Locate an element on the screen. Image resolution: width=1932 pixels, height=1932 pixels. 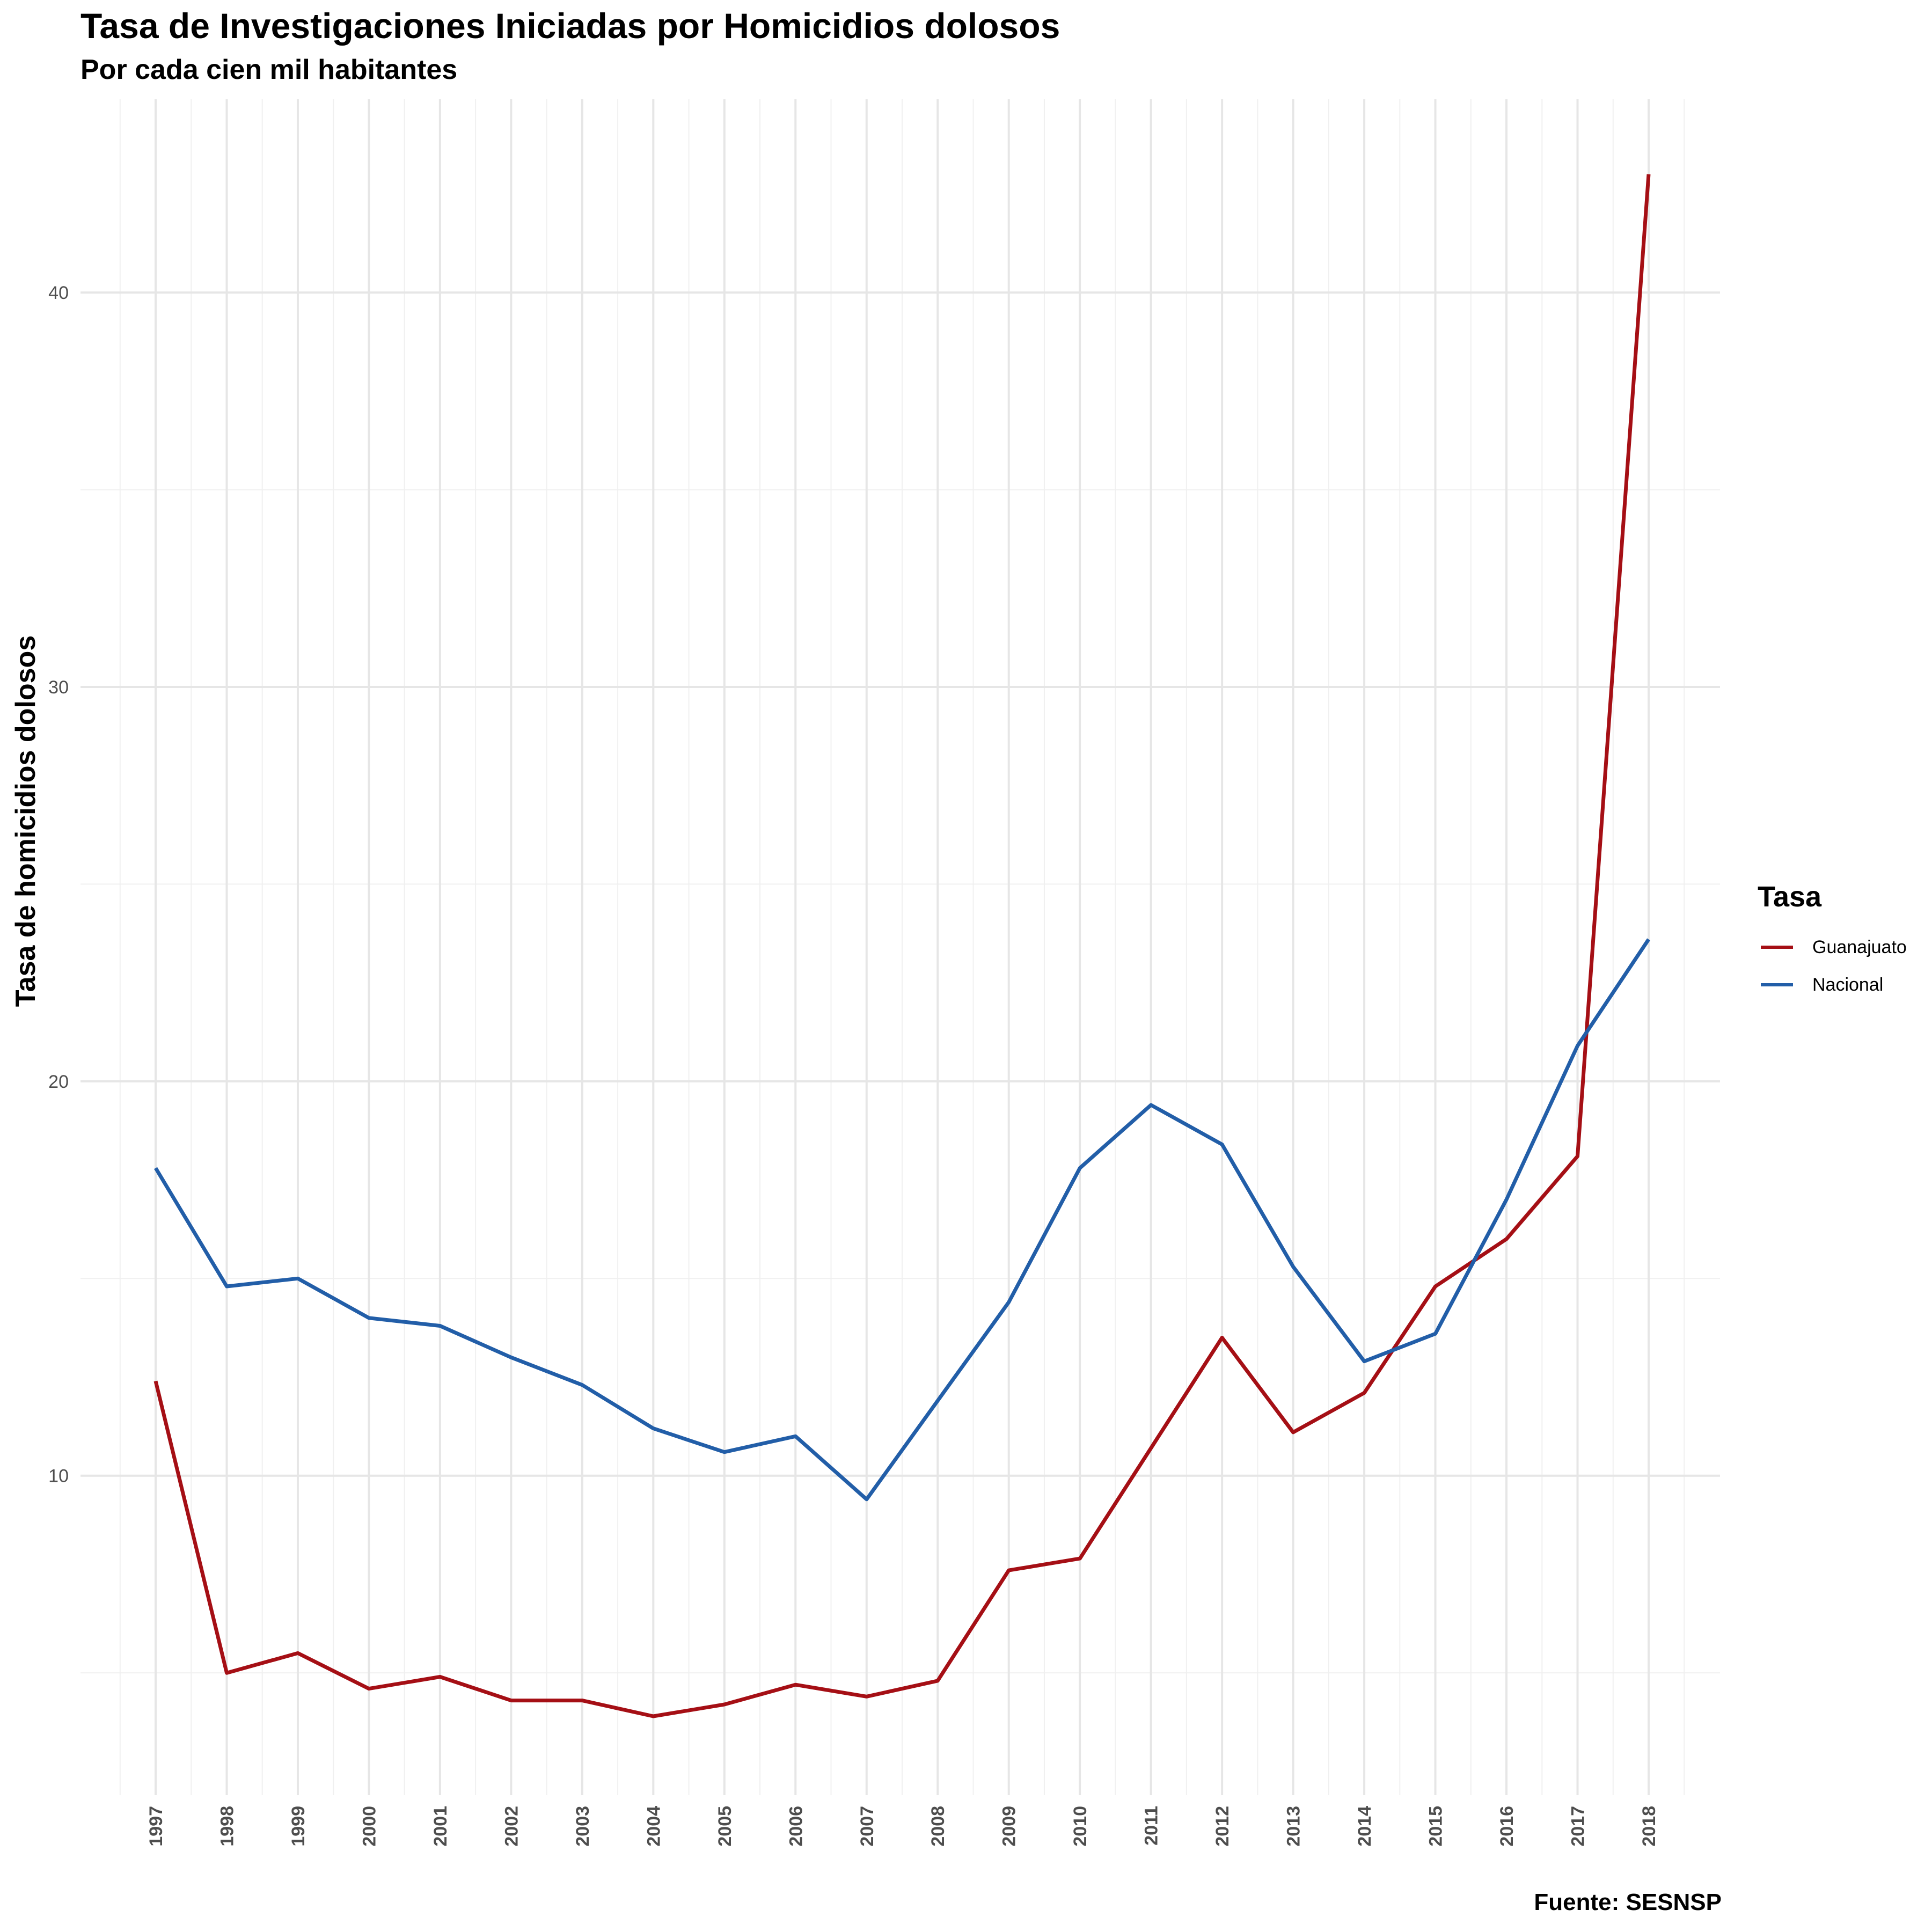
legend-key-guanajuato is located at coordinates (1777, 947).